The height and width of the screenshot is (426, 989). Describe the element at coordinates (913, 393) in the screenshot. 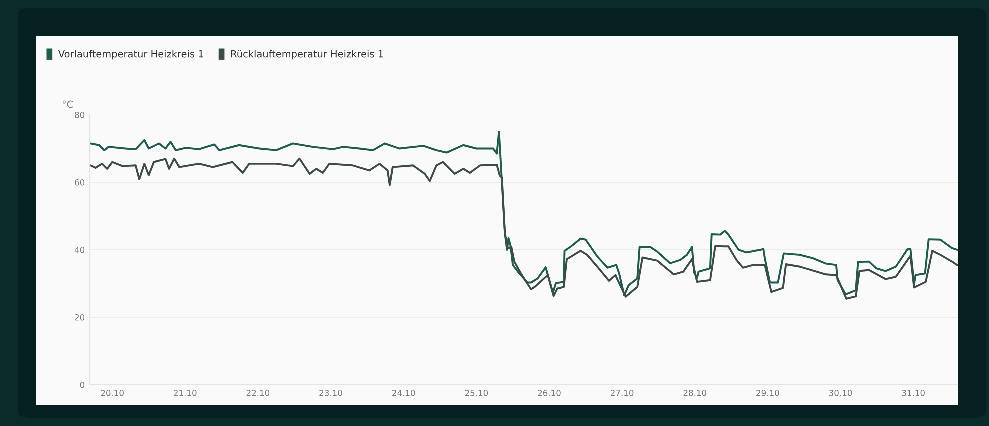

I see `x-tick-label: 31.10` at that location.